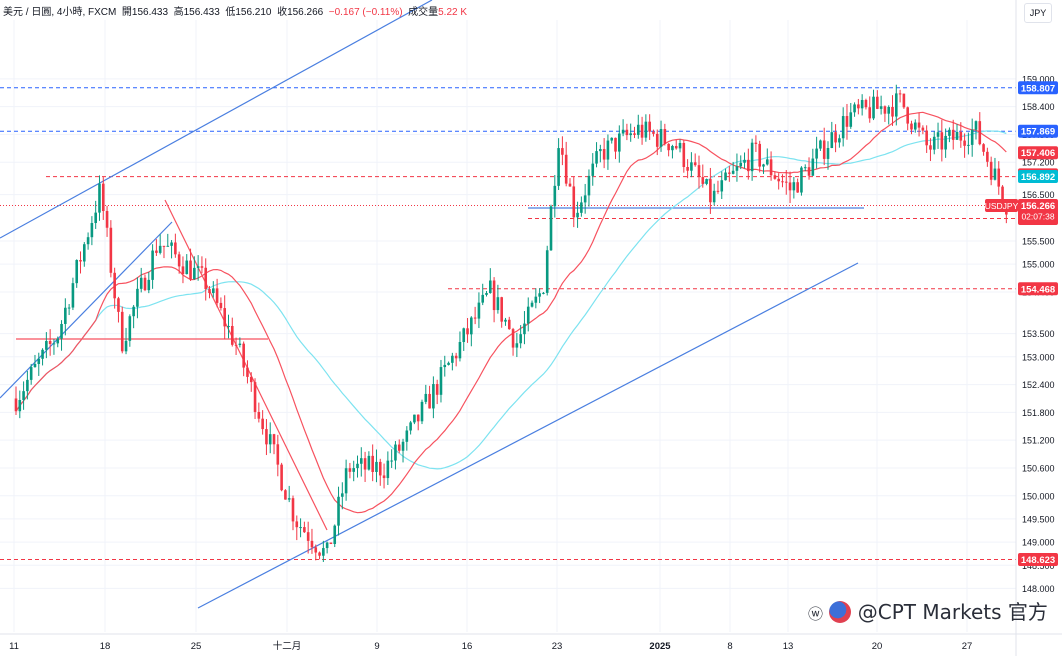 Image resolution: width=1062 pixels, height=656 pixels. What do you see at coordinates (1038, 79) in the screenshot?
I see `y-tick-label: 159.000` at bounding box center [1038, 79].